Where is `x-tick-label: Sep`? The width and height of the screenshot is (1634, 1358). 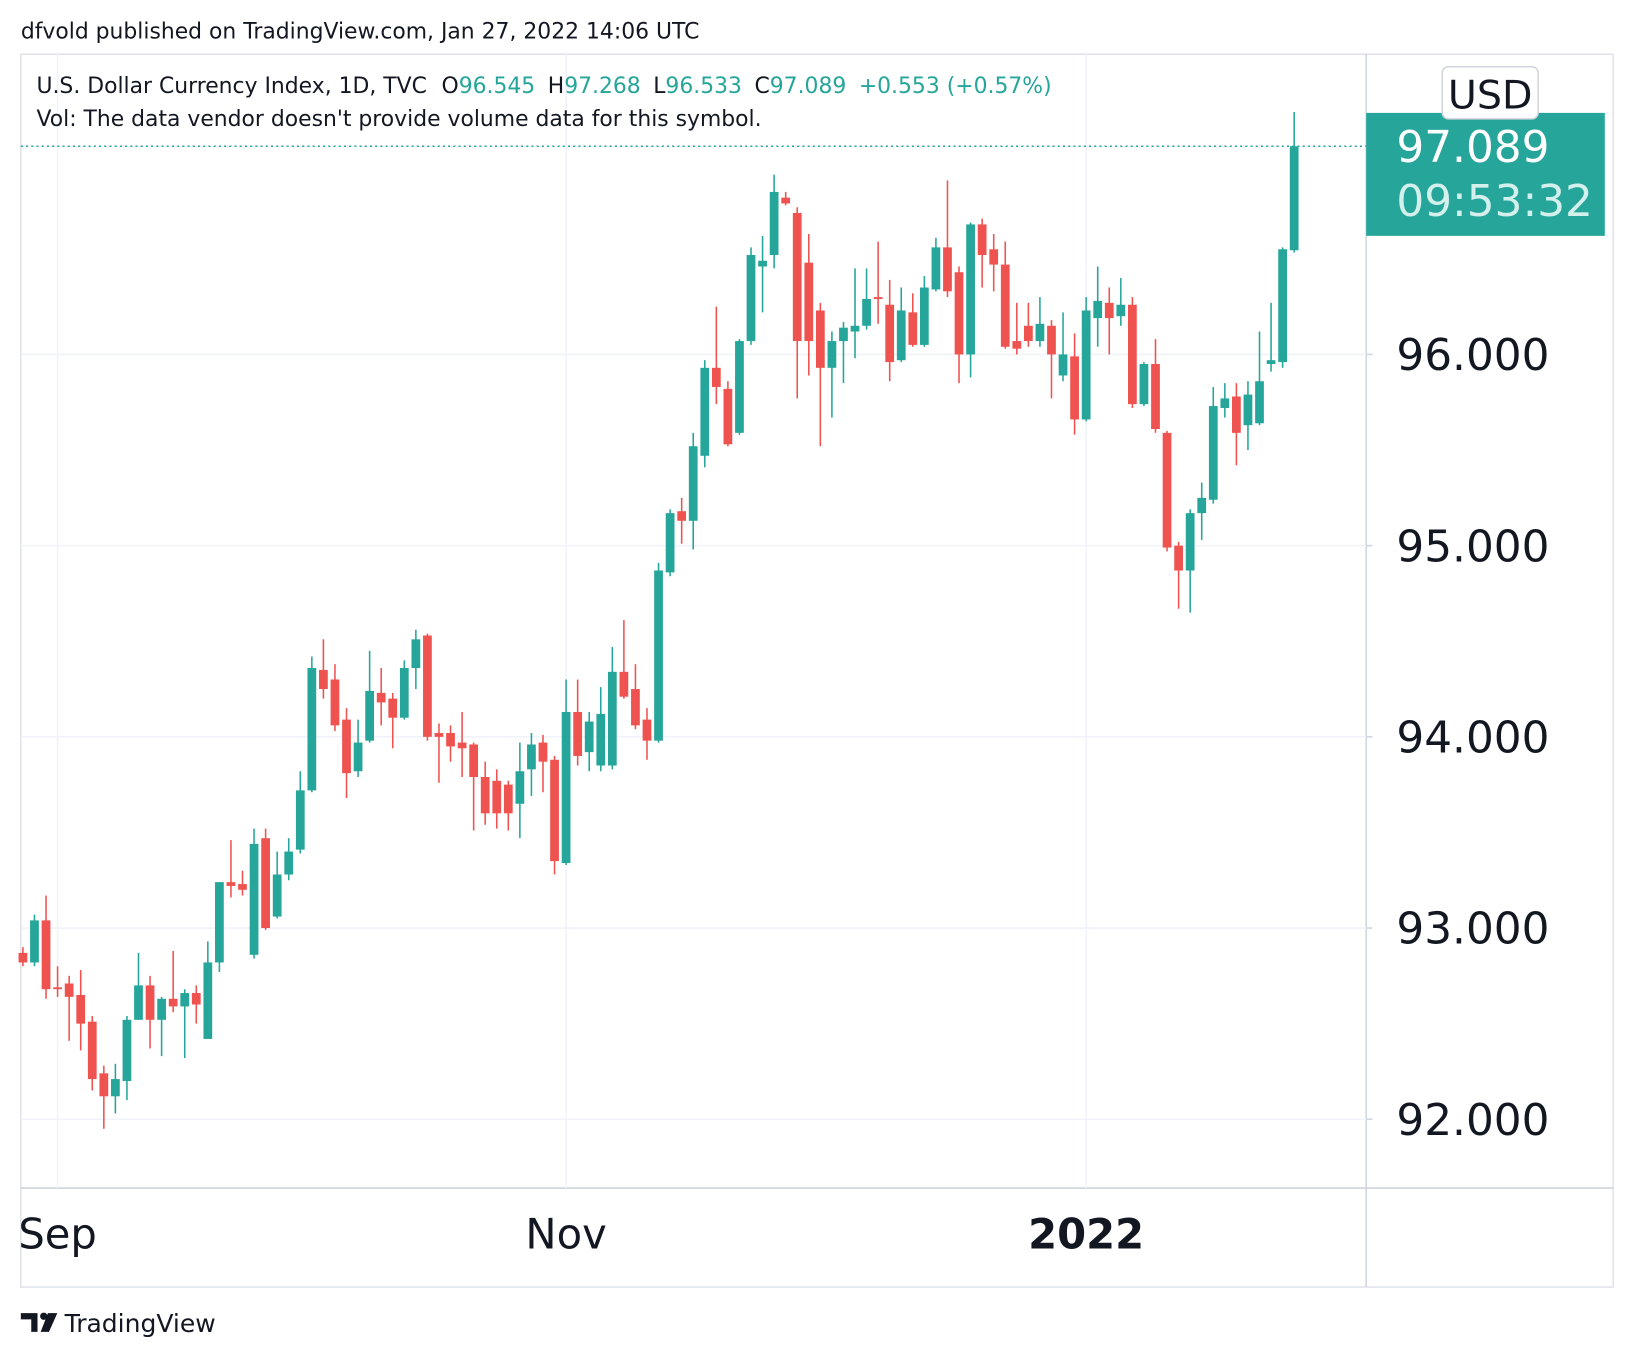 x-tick-label: Sep is located at coordinates (57, 1234).